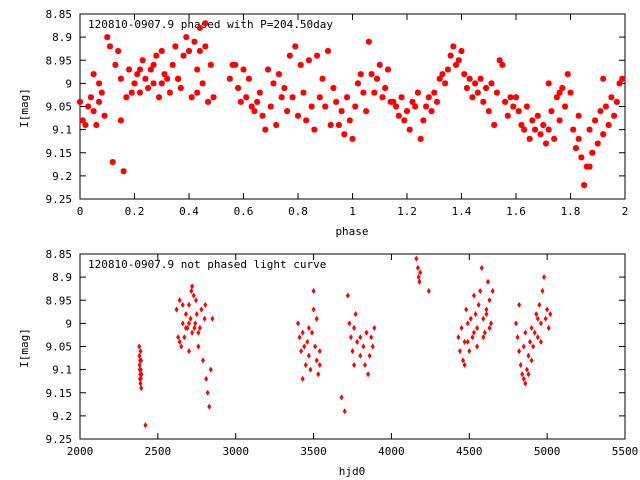 The width and height of the screenshot is (640, 480). Describe the element at coordinates (207, 264) in the screenshot. I see `chart-title-unphased: 120810-0907.9 not phased light curve` at that location.